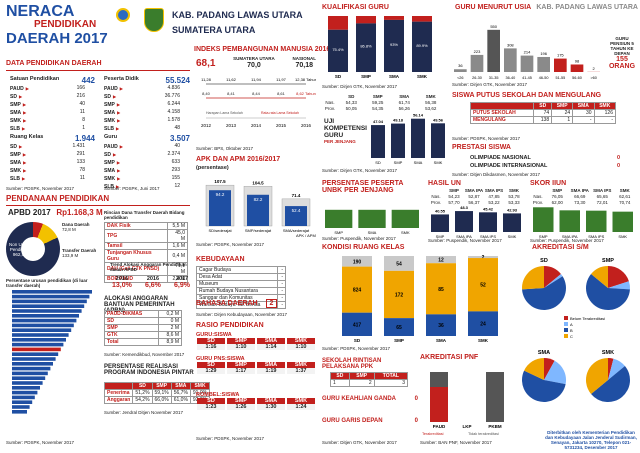  I want to click on rasio-cell: SMP, so click(241, 401).